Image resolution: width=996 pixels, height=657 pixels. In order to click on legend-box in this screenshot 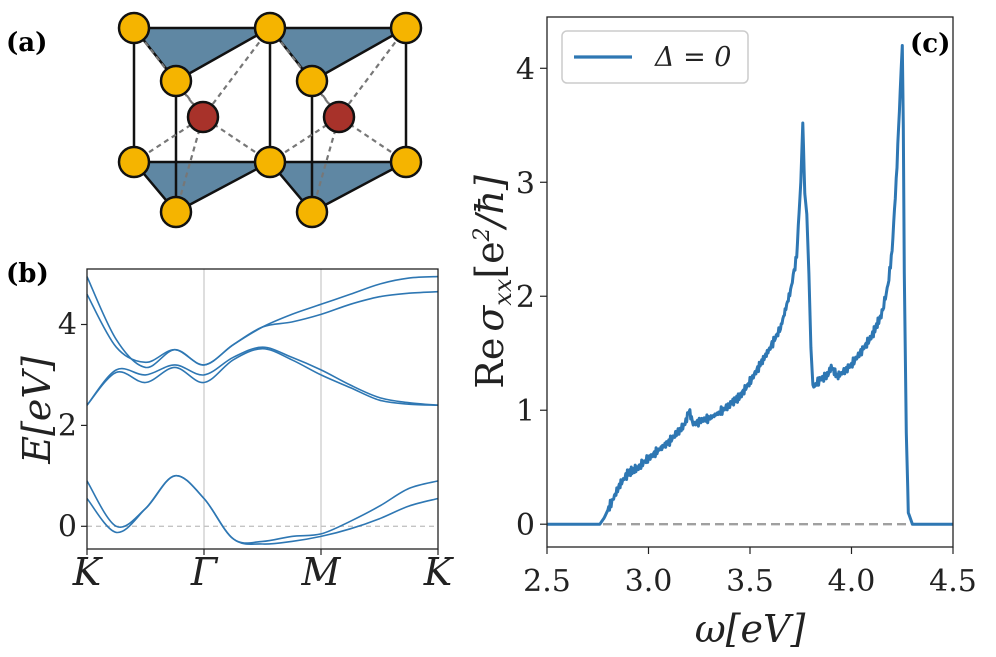, I will do `click(655, 57)`.